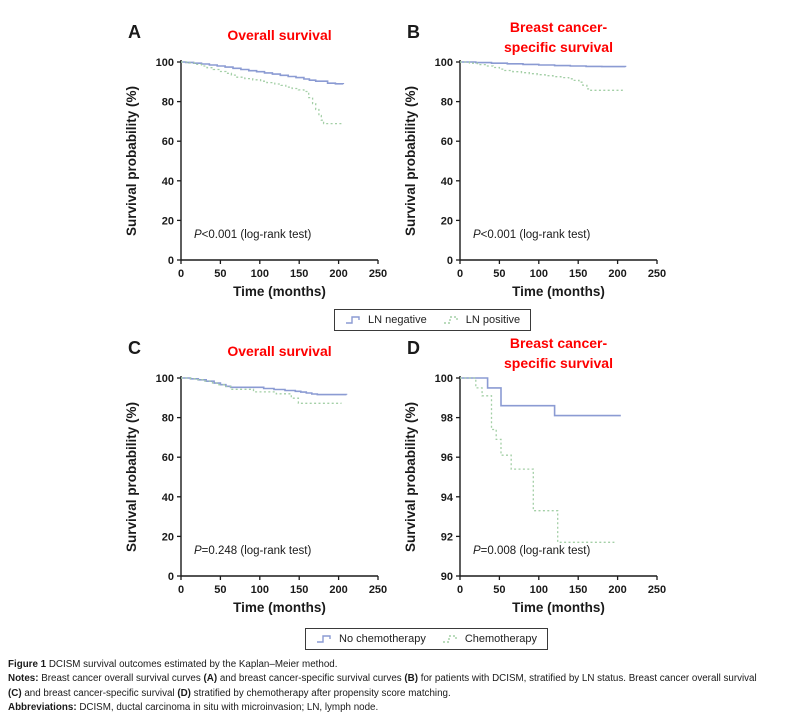  I want to click on legend-item: LN negative, so click(386, 320).